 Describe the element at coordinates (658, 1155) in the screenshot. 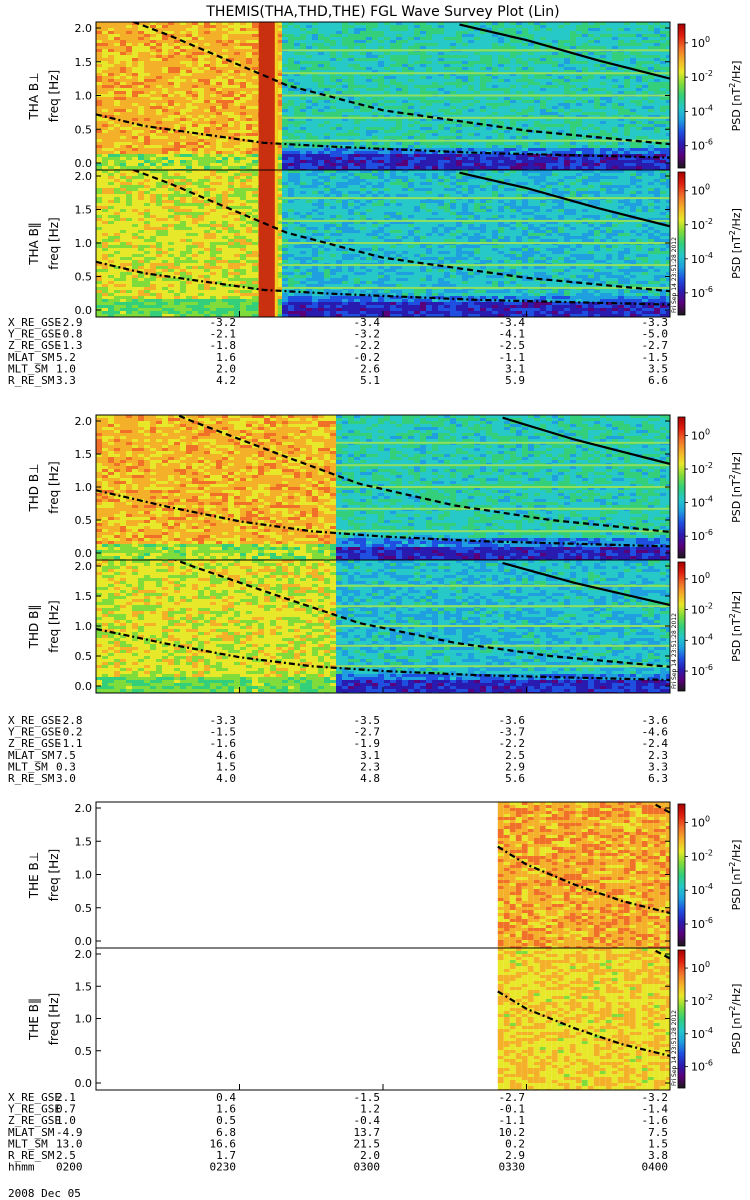

I see `ephemeris-value: 3.8` at that location.